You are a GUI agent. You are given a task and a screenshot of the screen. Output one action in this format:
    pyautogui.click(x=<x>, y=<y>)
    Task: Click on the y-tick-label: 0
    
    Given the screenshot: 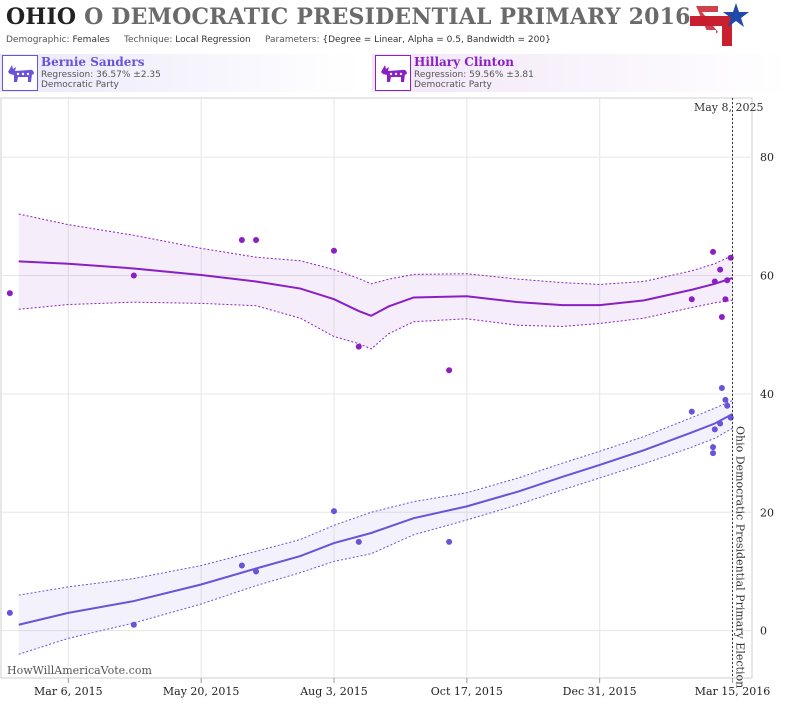 What is the action you would take?
    pyautogui.click(x=763, y=631)
    